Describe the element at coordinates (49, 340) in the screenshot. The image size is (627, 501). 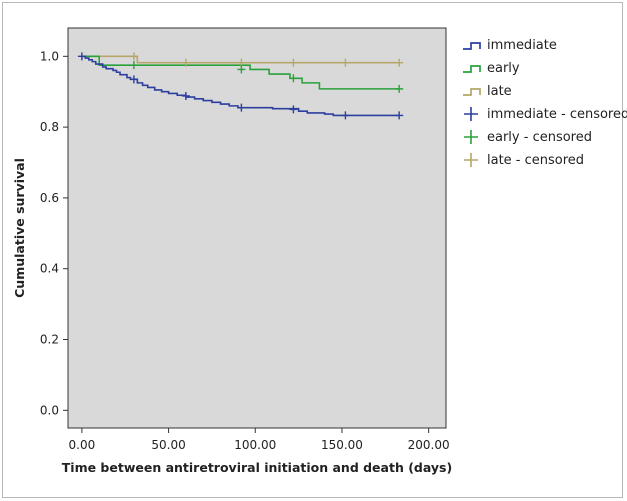
I see `y-tick-label: 0.2` at that location.